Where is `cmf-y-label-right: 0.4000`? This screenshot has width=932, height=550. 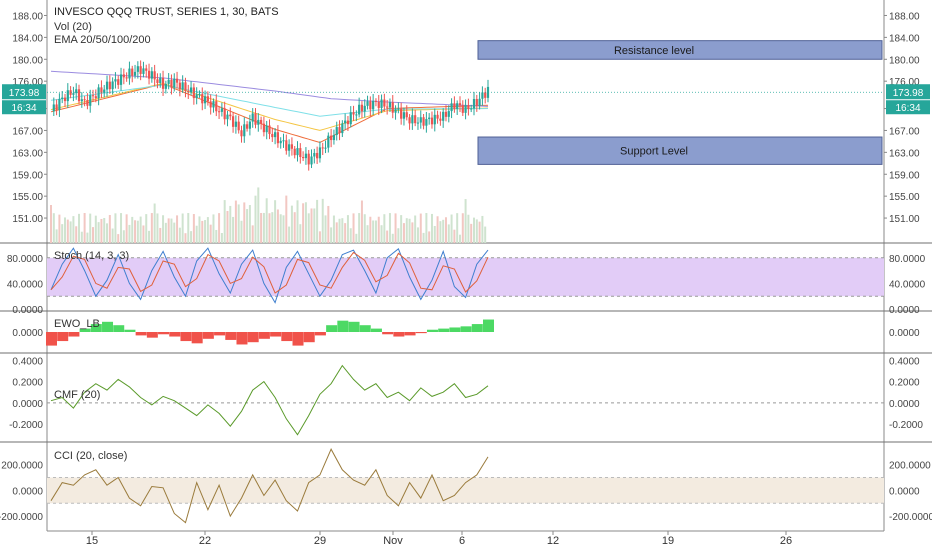
cmf-y-label-right: 0.4000 is located at coordinates (904, 361).